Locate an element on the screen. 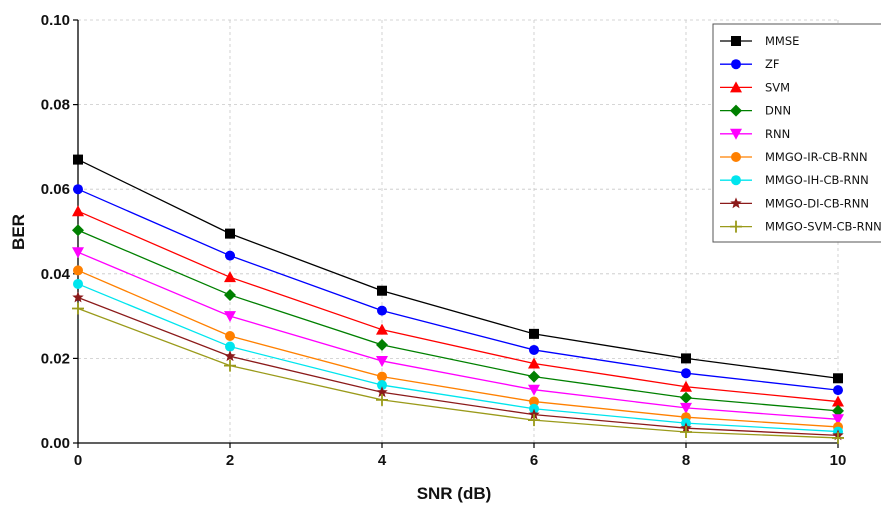  legend-label: MMSE is located at coordinates (782, 41).